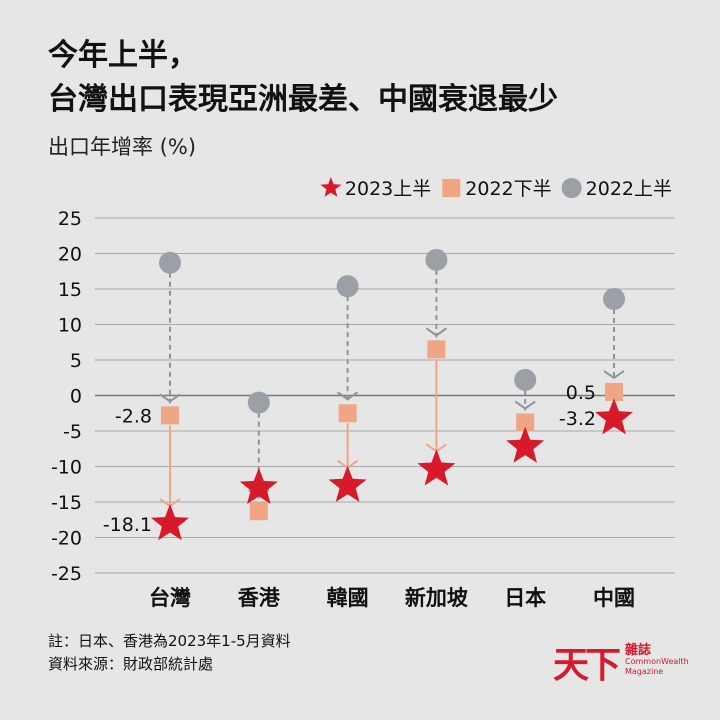  What do you see at coordinates (525, 598) in the screenshot?
I see `x-tick-label: 日本` at bounding box center [525, 598].